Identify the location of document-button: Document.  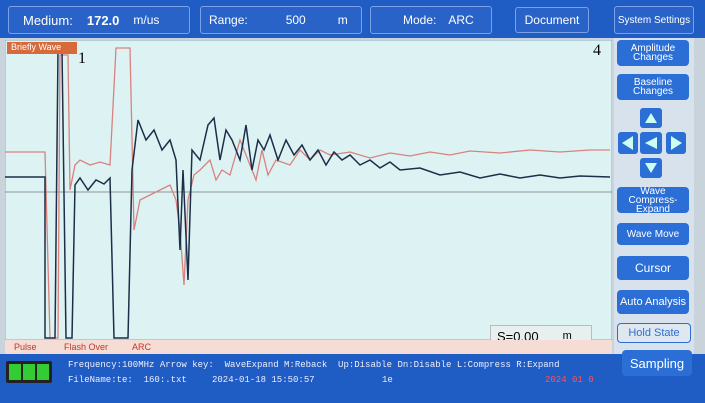
(552, 20).